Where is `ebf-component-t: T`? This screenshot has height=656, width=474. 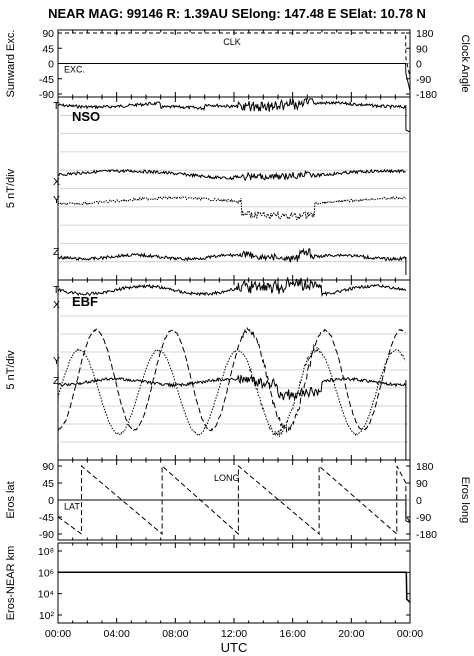
ebf-component-t: T is located at coordinates (56, 290).